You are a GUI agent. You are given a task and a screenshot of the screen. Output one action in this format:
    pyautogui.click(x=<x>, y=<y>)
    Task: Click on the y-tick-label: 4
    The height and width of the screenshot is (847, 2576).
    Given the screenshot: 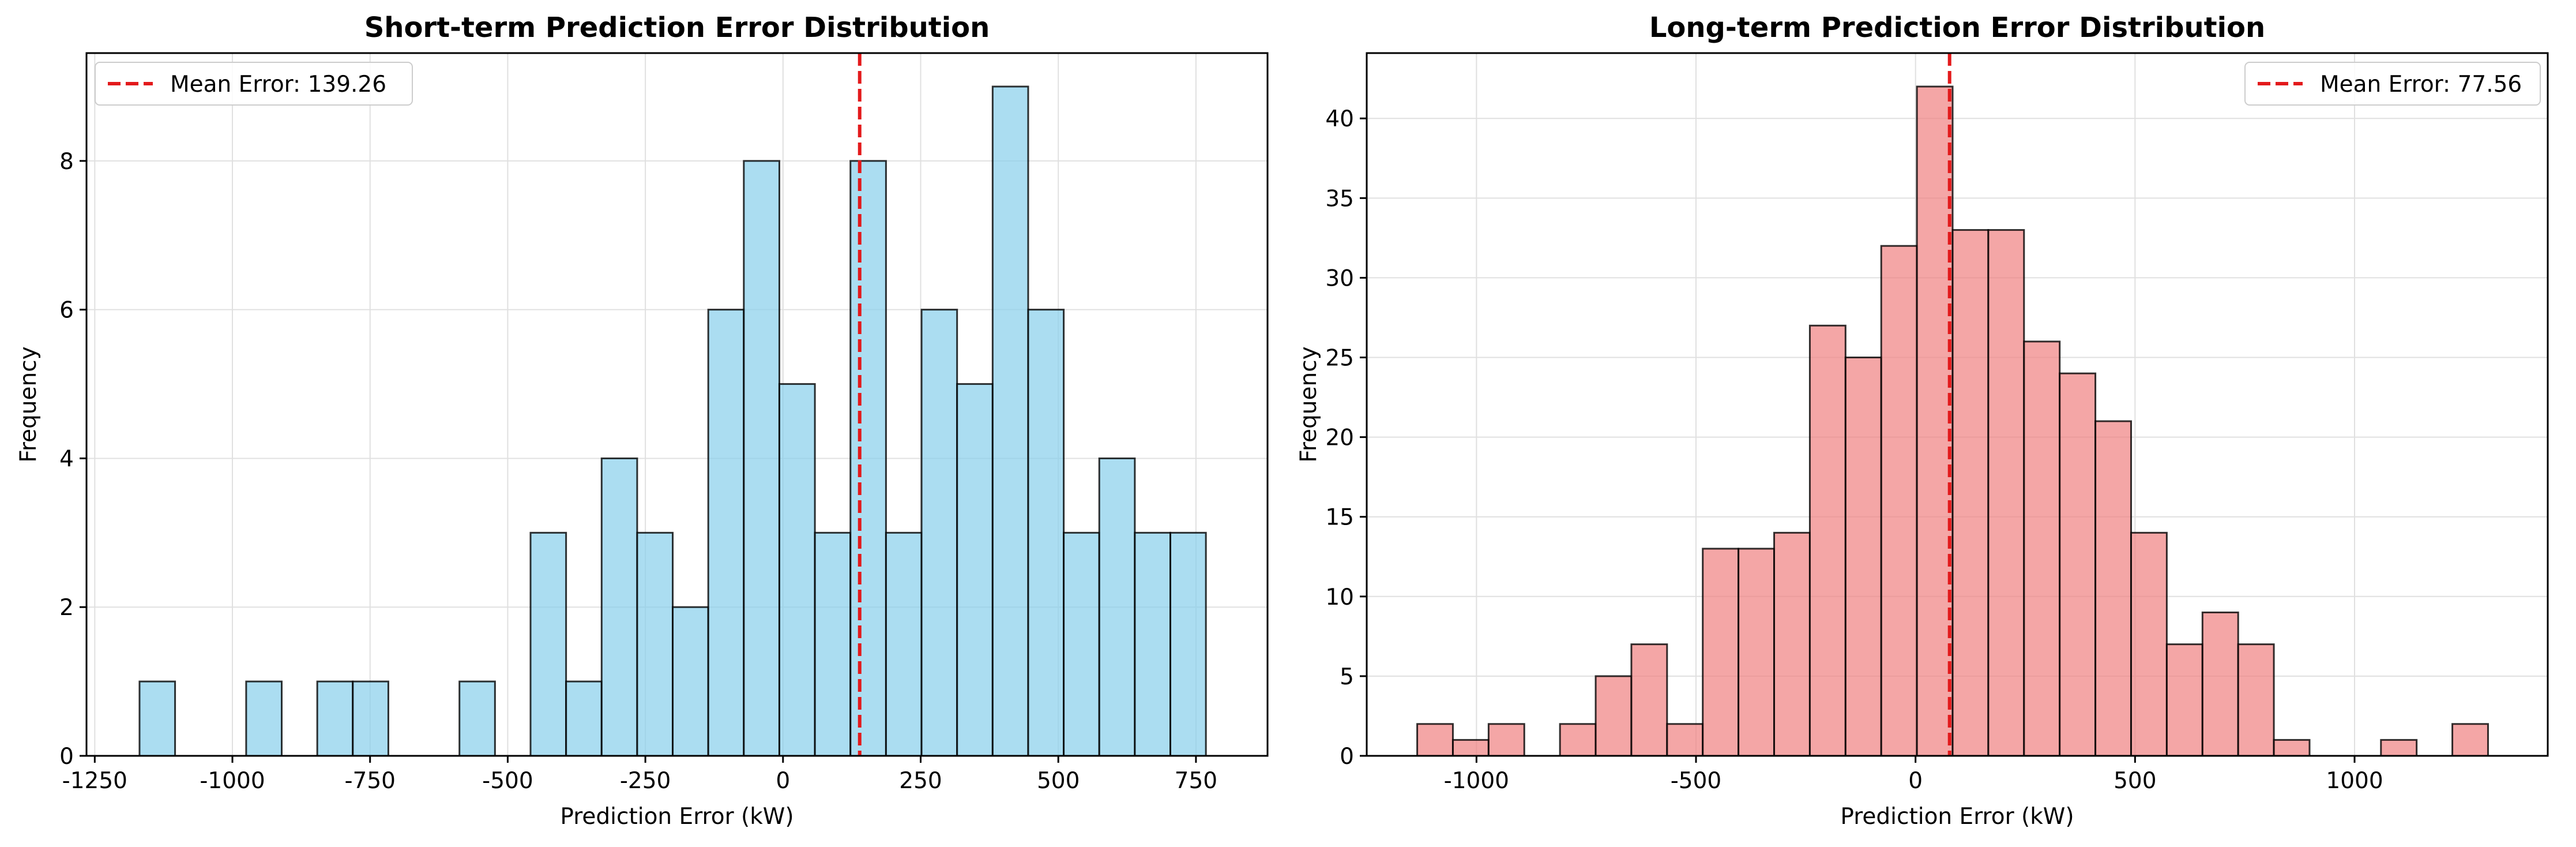 What is the action you would take?
    pyautogui.click(x=66, y=459)
    